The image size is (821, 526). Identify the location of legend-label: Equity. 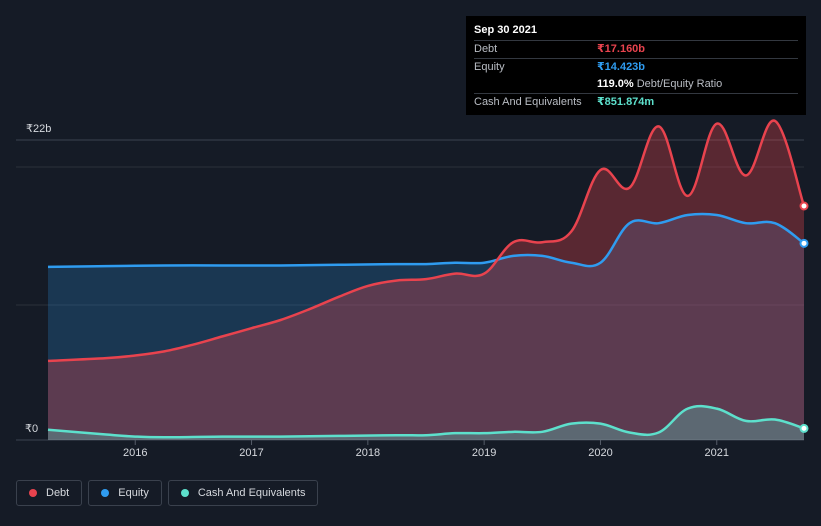
(133, 493).